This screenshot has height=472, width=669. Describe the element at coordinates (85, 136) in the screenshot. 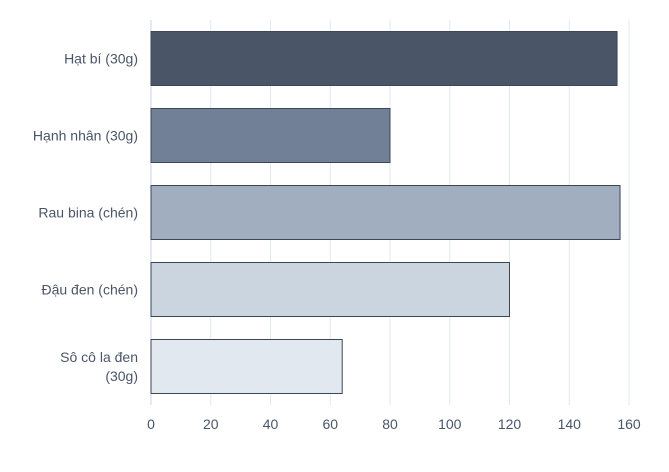

I see `y-tick-label: Hạnh nhân (30g)` at that location.